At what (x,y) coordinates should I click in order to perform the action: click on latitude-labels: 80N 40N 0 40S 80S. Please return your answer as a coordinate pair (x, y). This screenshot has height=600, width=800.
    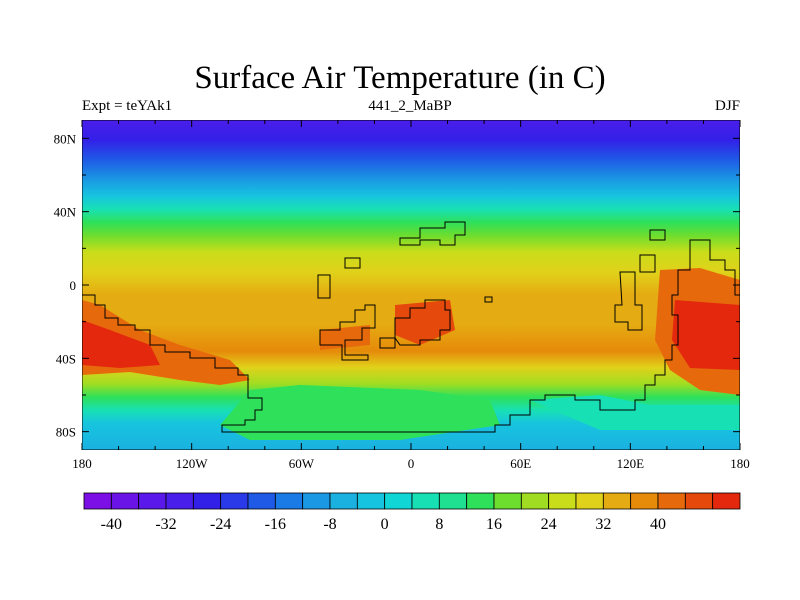
    Looking at the image, I should click on (65, 285).